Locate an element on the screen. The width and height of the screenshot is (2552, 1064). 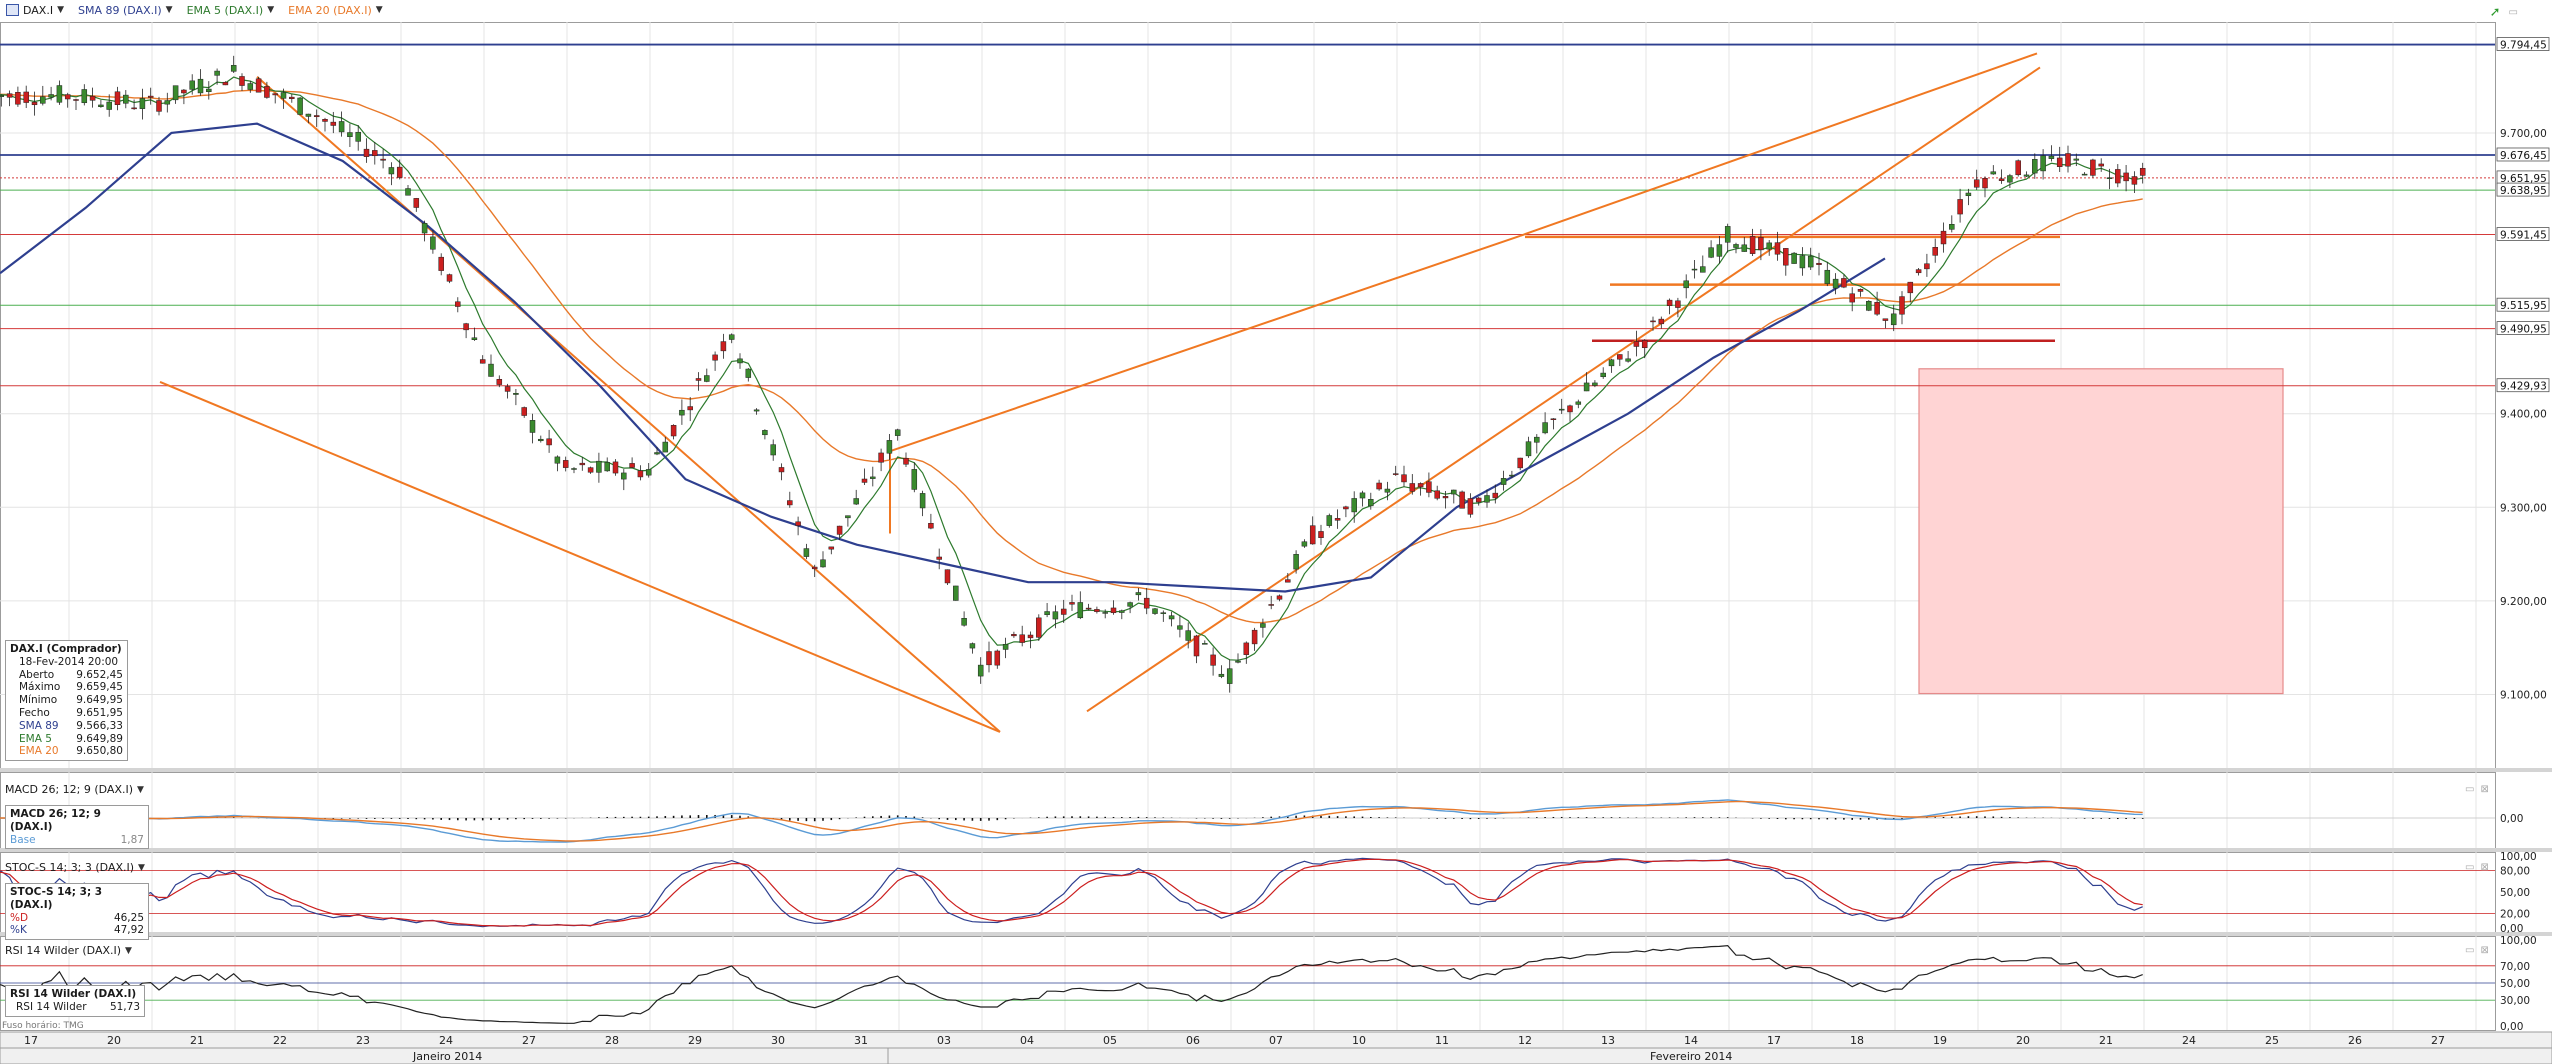
price-level-label: 9.490,95 is located at coordinates (2523, 330).